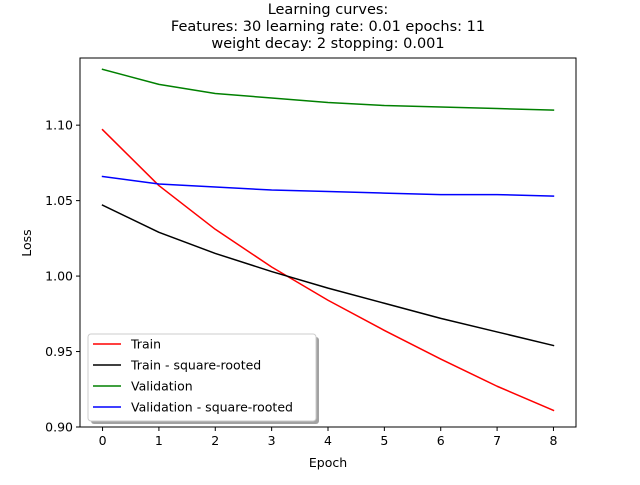 The height and width of the screenshot is (485, 640). Describe the element at coordinates (162, 386) in the screenshot. I see `legend-label-2: Validation` at that location.